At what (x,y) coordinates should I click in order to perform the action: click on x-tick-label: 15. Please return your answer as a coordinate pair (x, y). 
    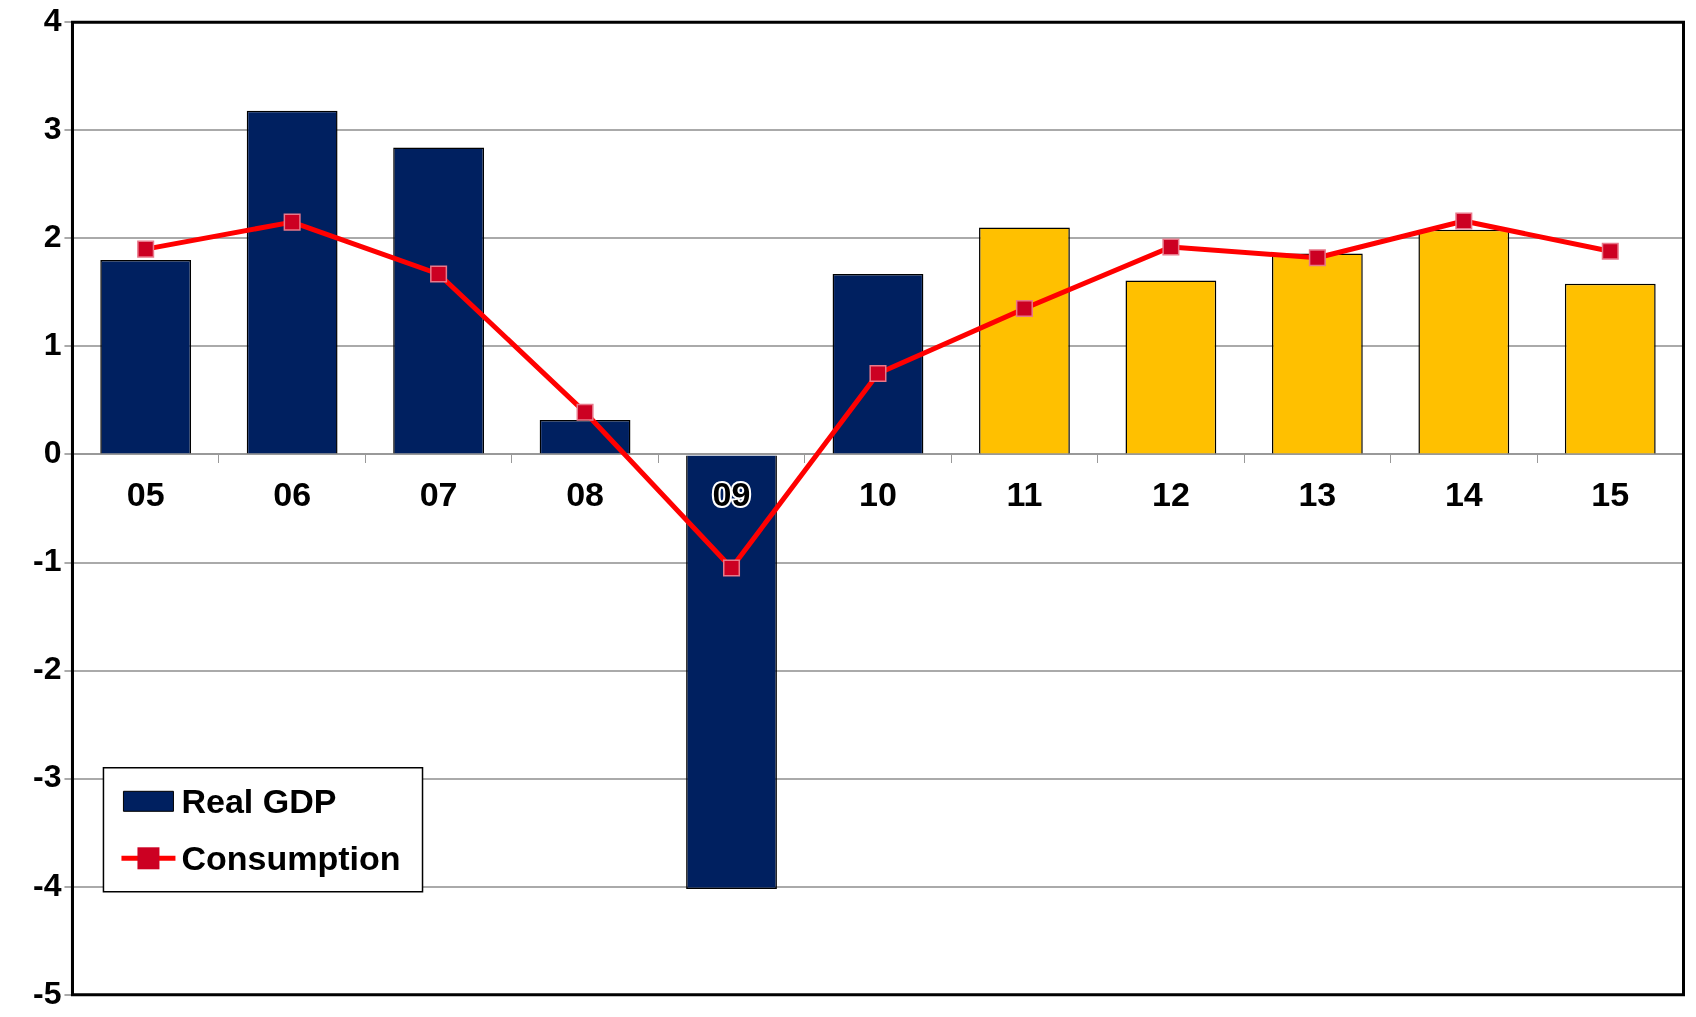
    Looking at the image, I should click on (1610, 494).